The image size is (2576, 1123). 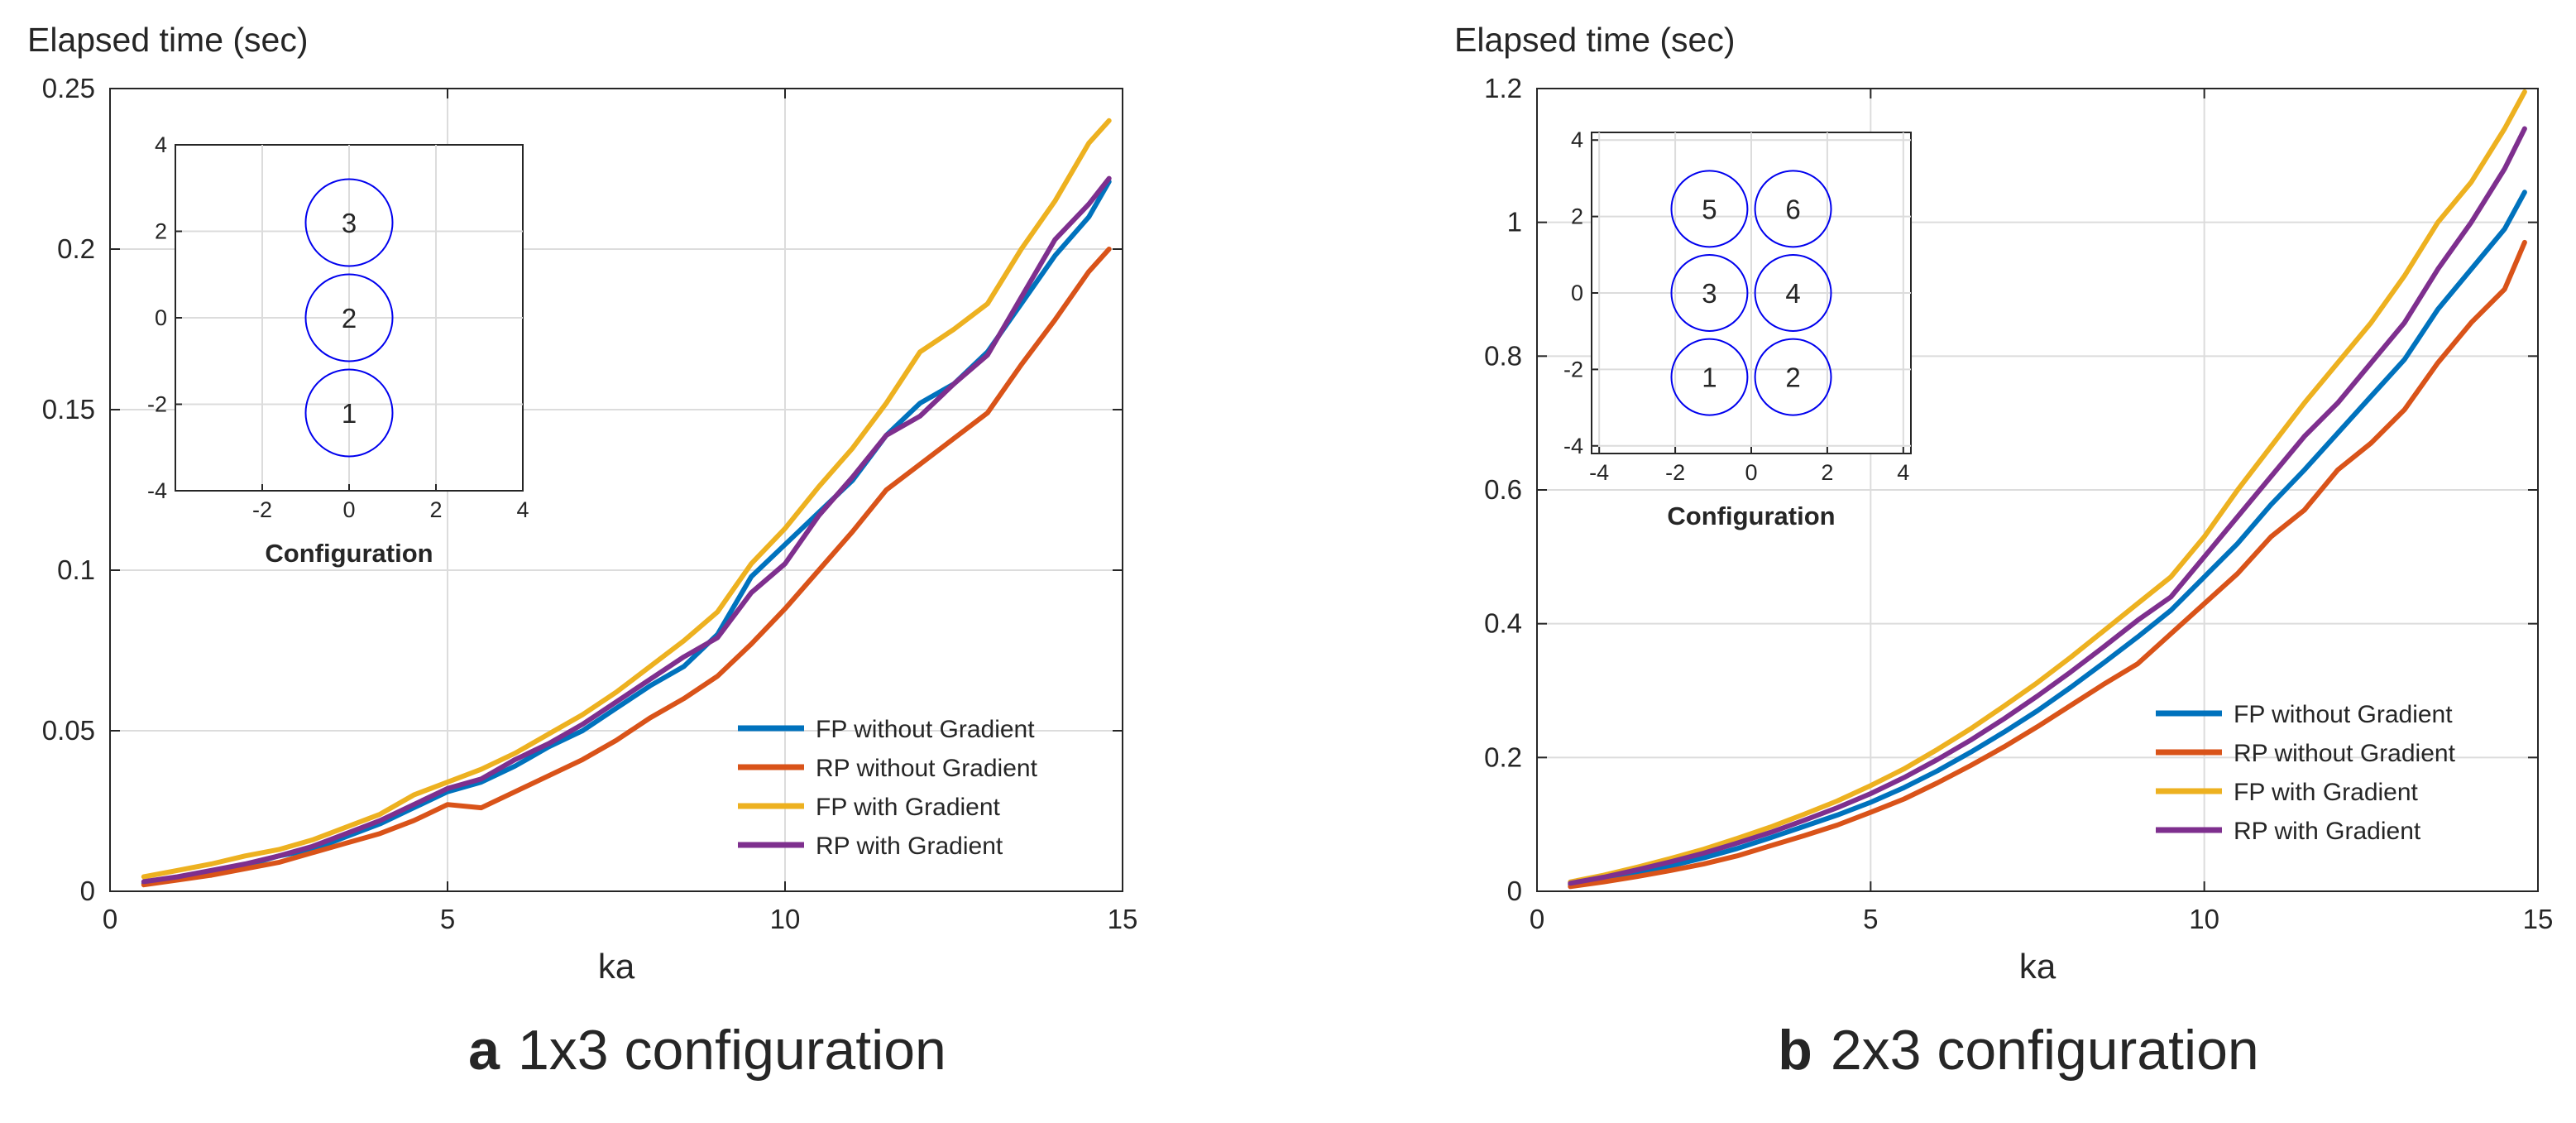 I want to click on y-tick-label: 0.25, so click(x=68, y=88).